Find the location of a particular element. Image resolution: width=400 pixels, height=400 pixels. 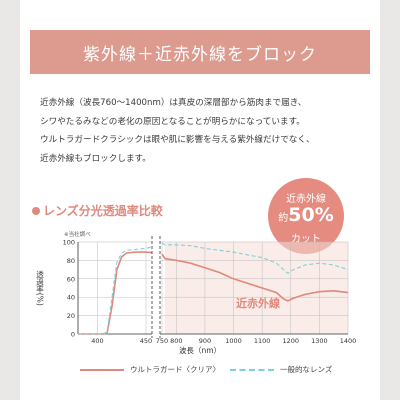

chart-note: ※当社調べ is located at coordinates (77, 234).